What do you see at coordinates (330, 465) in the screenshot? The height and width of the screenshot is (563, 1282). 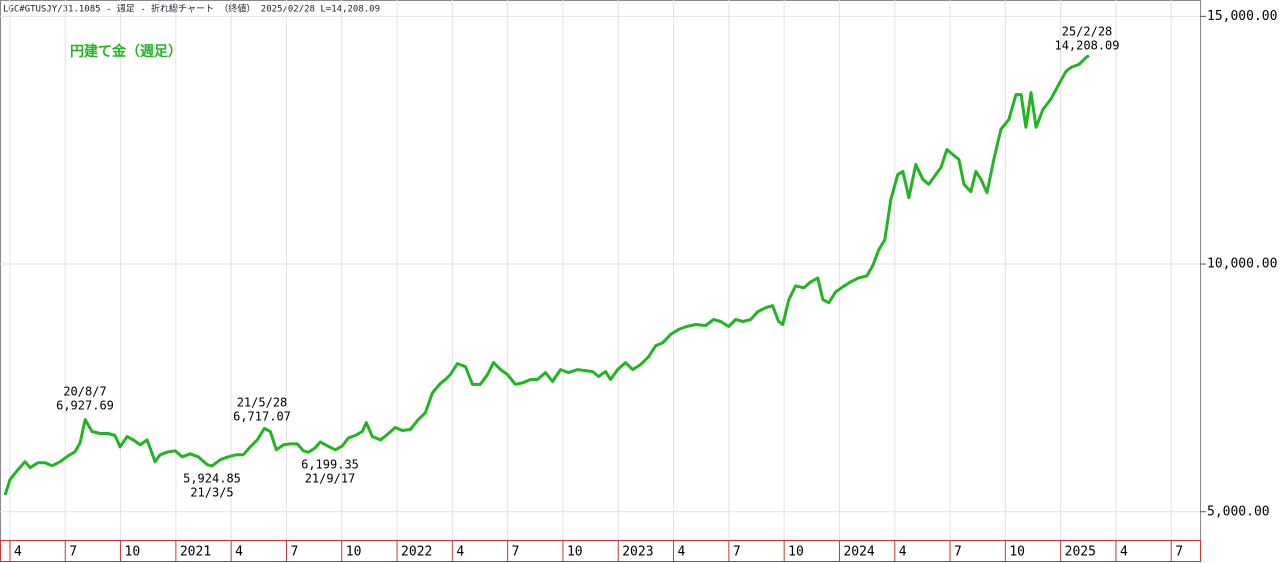 I see `annotation: 6,199.35` at bounding box center [330, 465].